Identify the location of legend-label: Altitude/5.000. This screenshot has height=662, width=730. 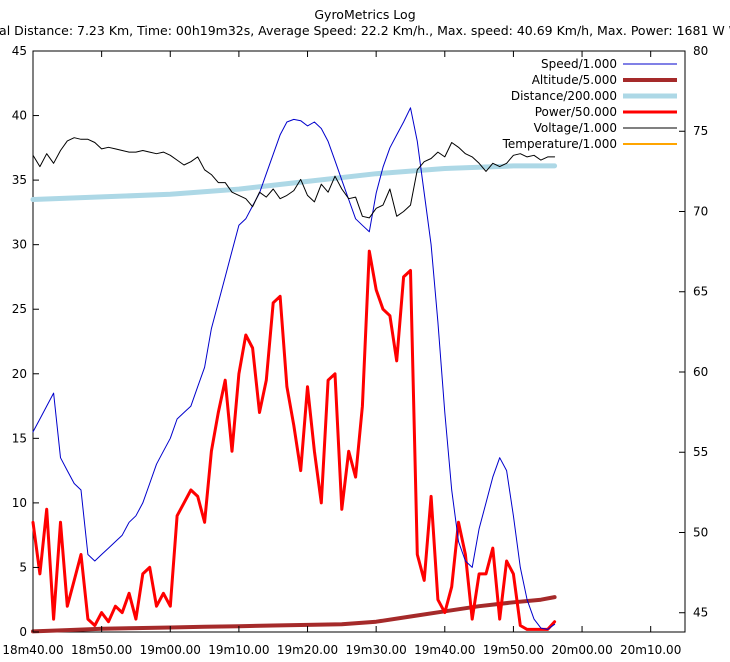
(574, 80).